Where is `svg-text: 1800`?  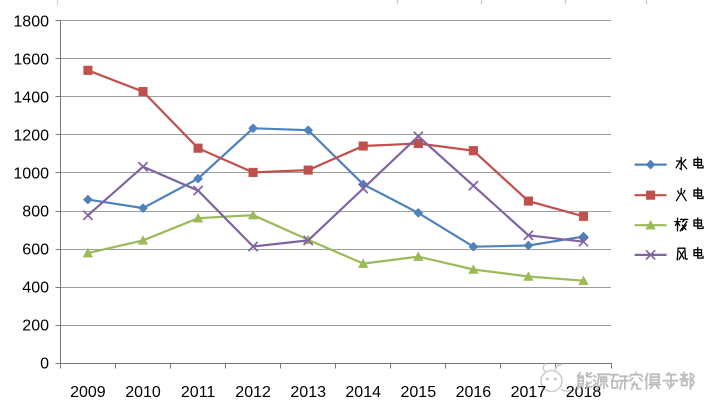
svg-text: 1800 is located at coordinates (31, 21).